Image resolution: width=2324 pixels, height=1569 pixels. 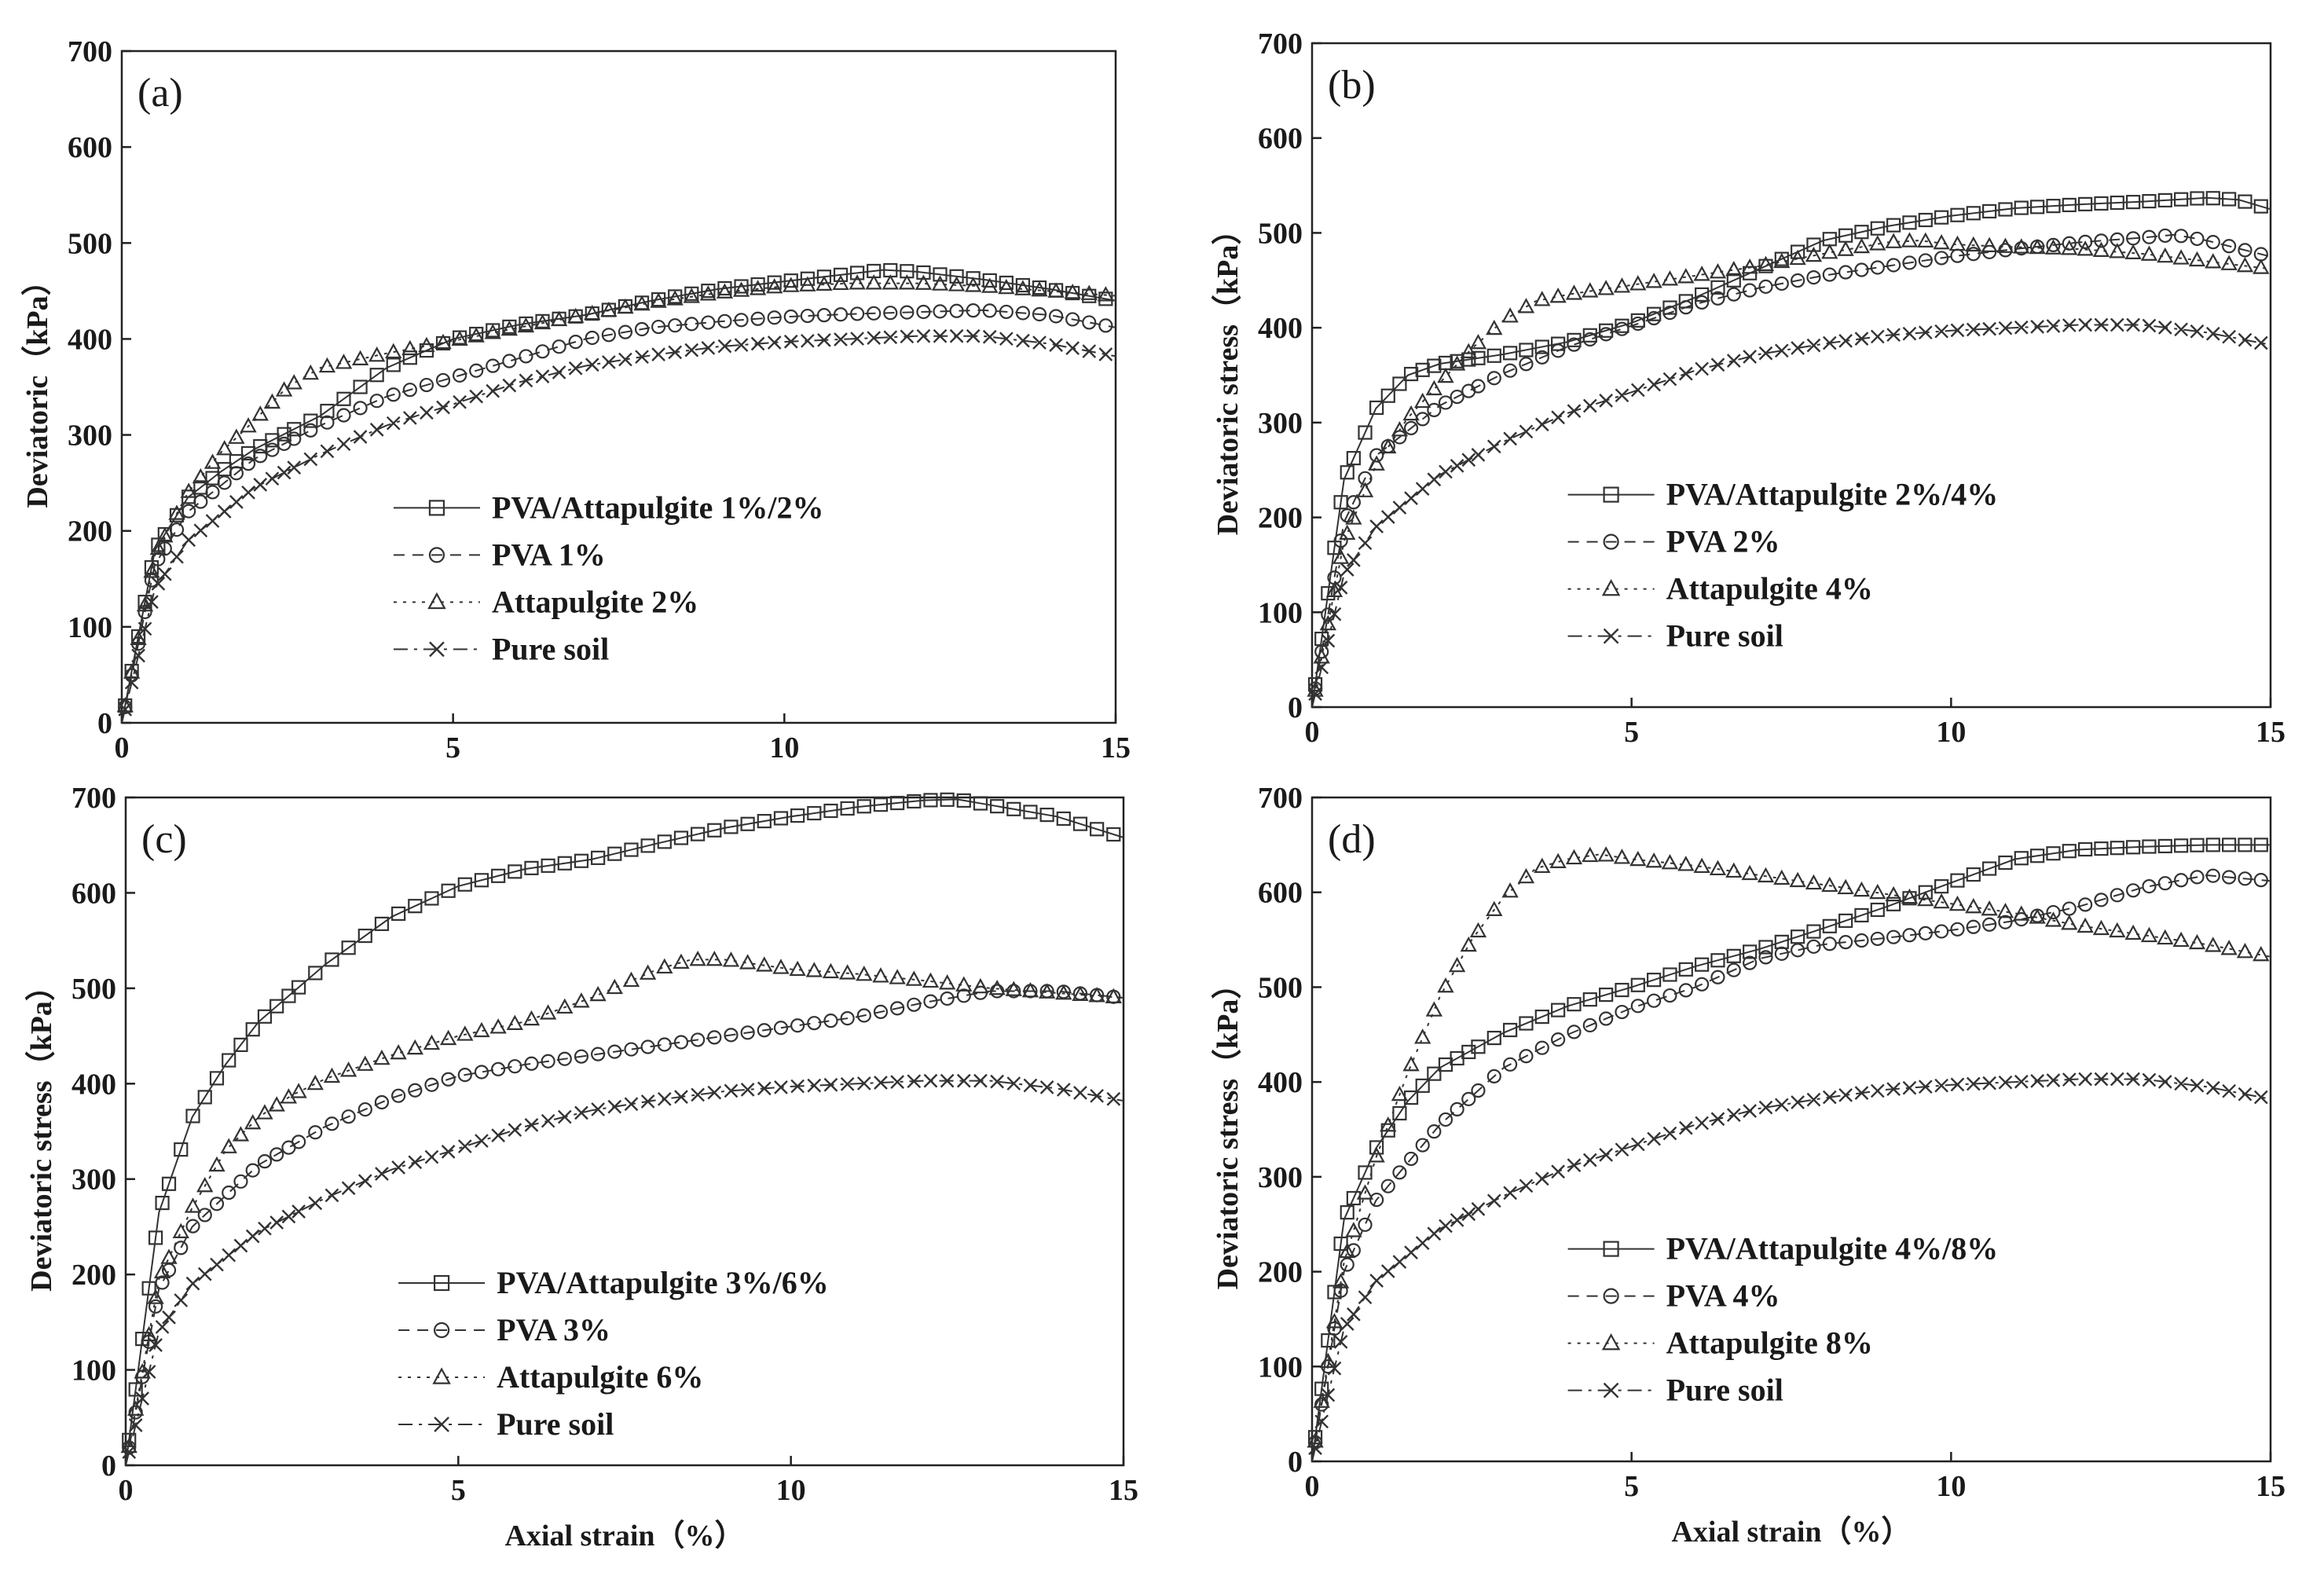 I want to click on legend-item: Attapulgite 8%, so click(x=1720, y=1343).